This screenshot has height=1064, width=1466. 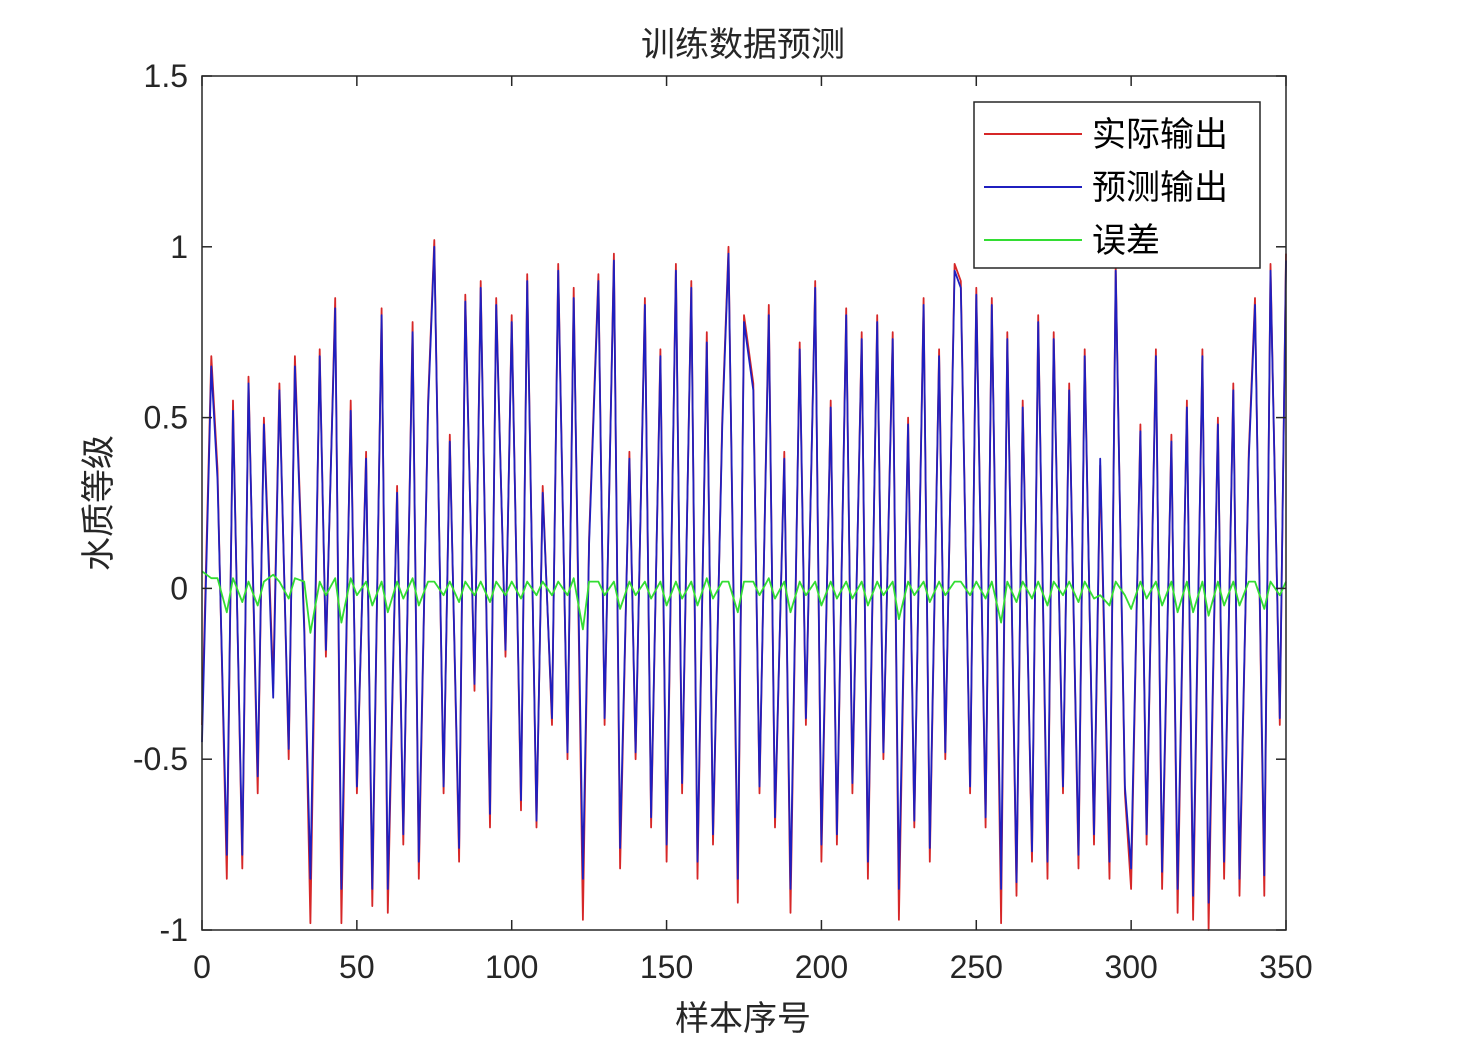 What do you see at coordinates (160, 759) in the screenshot?
I see `y-tick-label: -0.5` at bounding box center [160, 759].